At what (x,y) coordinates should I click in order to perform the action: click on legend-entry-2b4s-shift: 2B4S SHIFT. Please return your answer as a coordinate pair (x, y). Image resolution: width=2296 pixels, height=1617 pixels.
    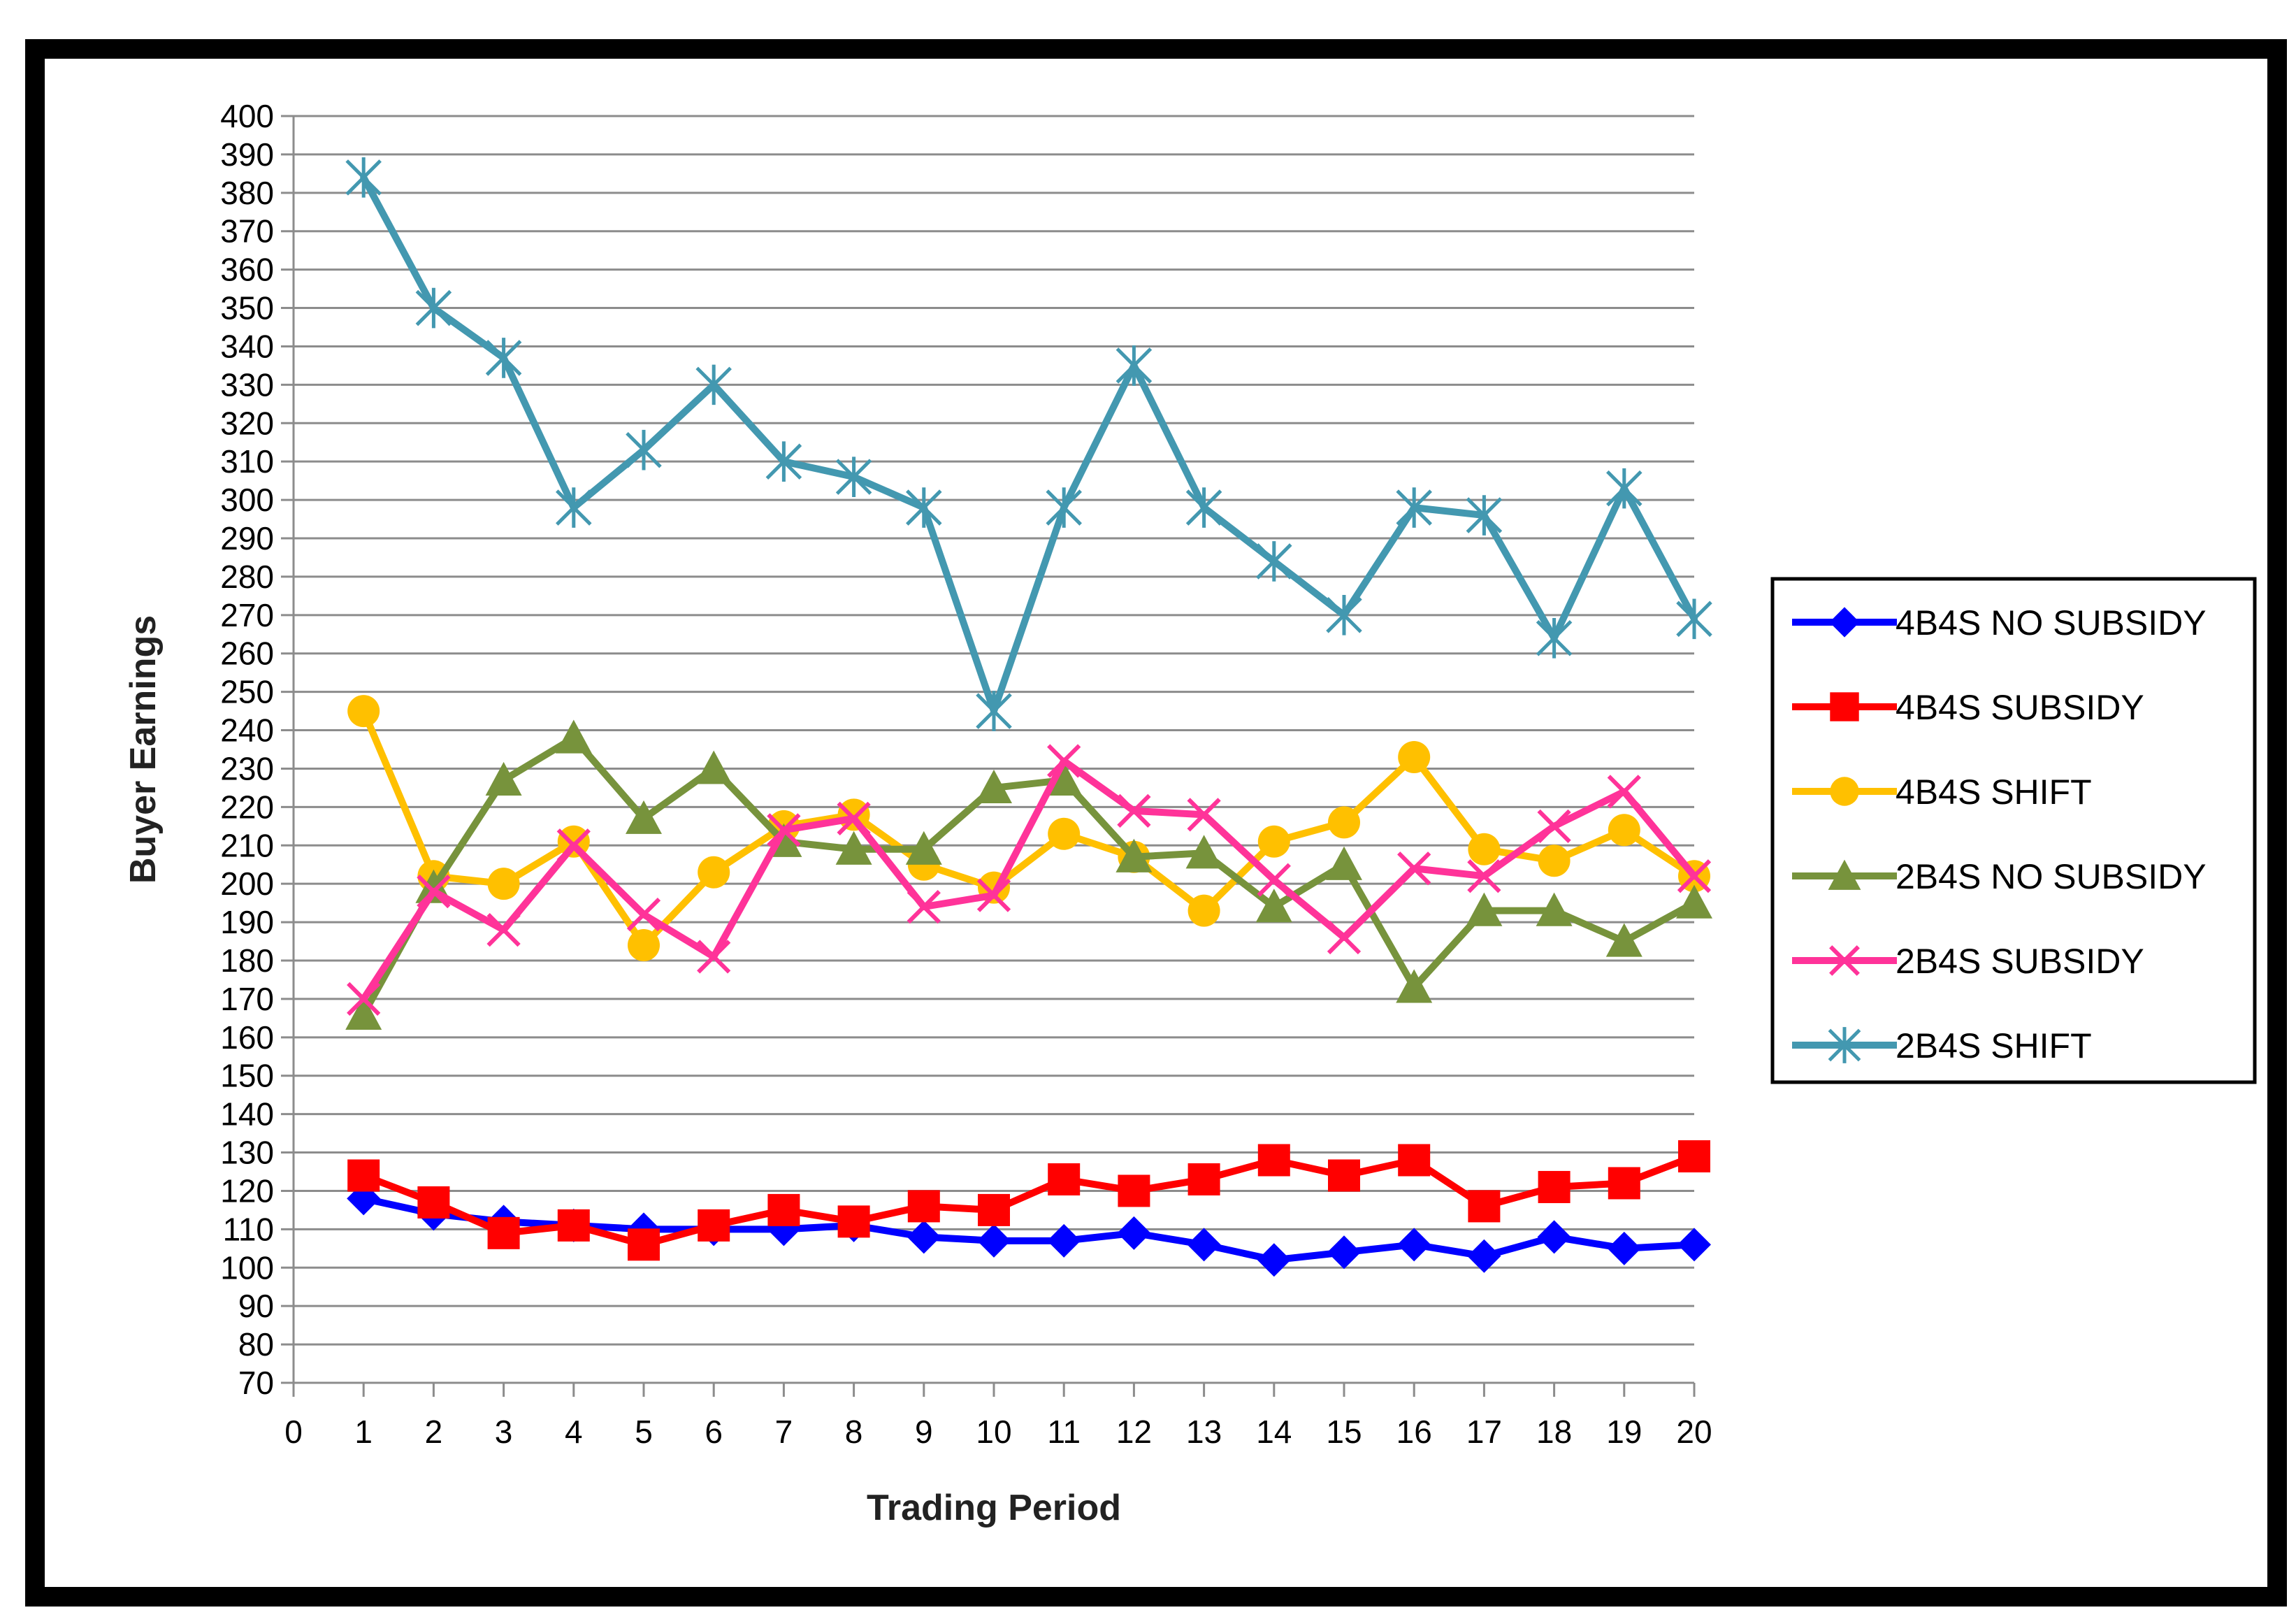
    Looking at the image, I should click on (1942, 1045).